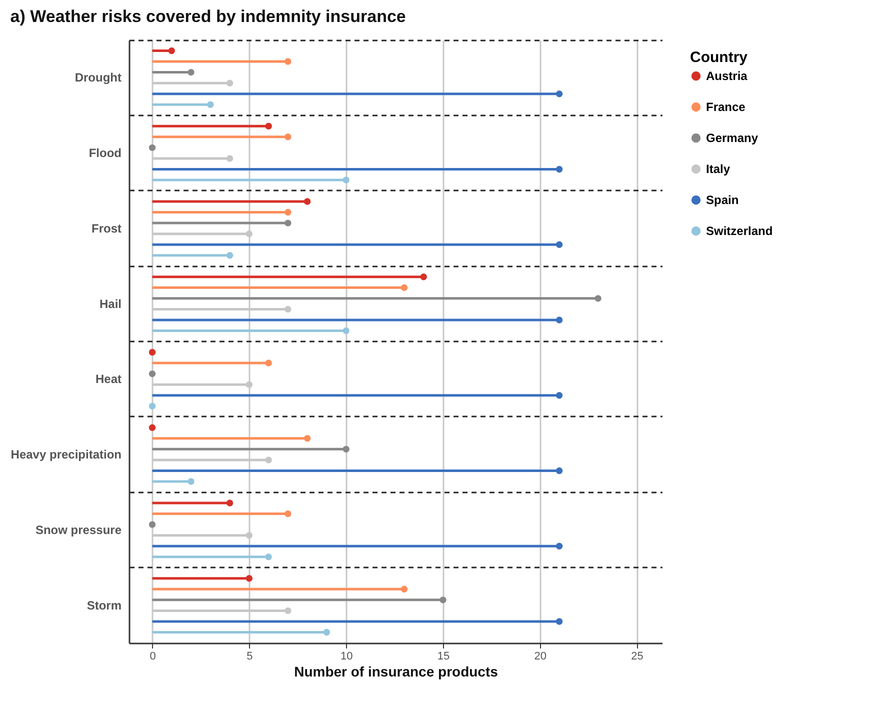 The width and height of the screenshot is (869, 704). Describe the element at coordinates (540, 656) in the screenshot. I see `x-tick-label: 20` at that location.